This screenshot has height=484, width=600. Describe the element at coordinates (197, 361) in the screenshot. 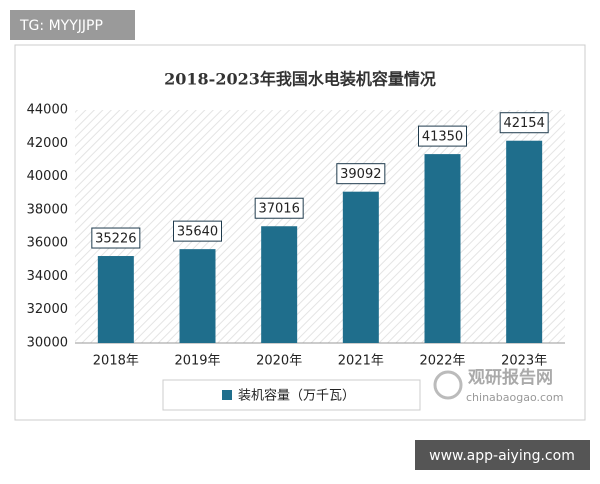

I see `x-tick-label: 2019年` at that location.